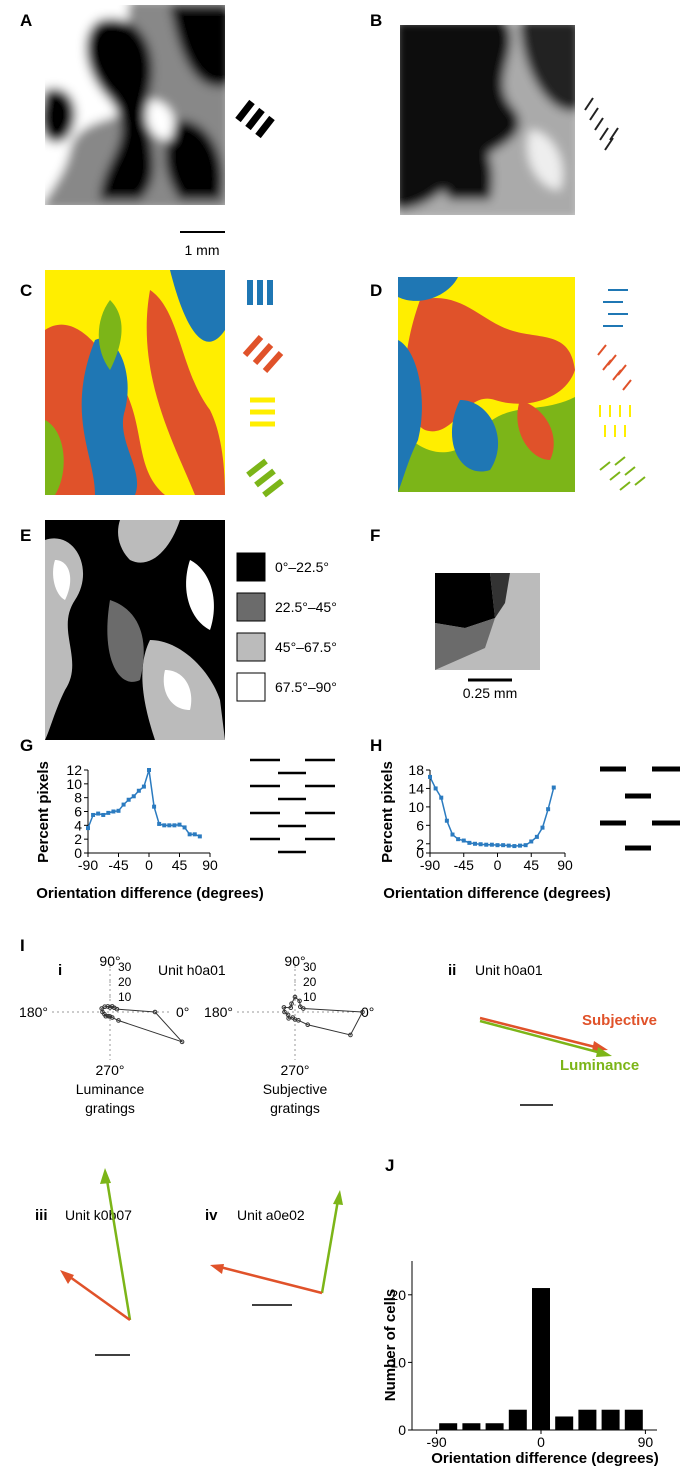  I want to click on panel-label: I, so click(22, 945).